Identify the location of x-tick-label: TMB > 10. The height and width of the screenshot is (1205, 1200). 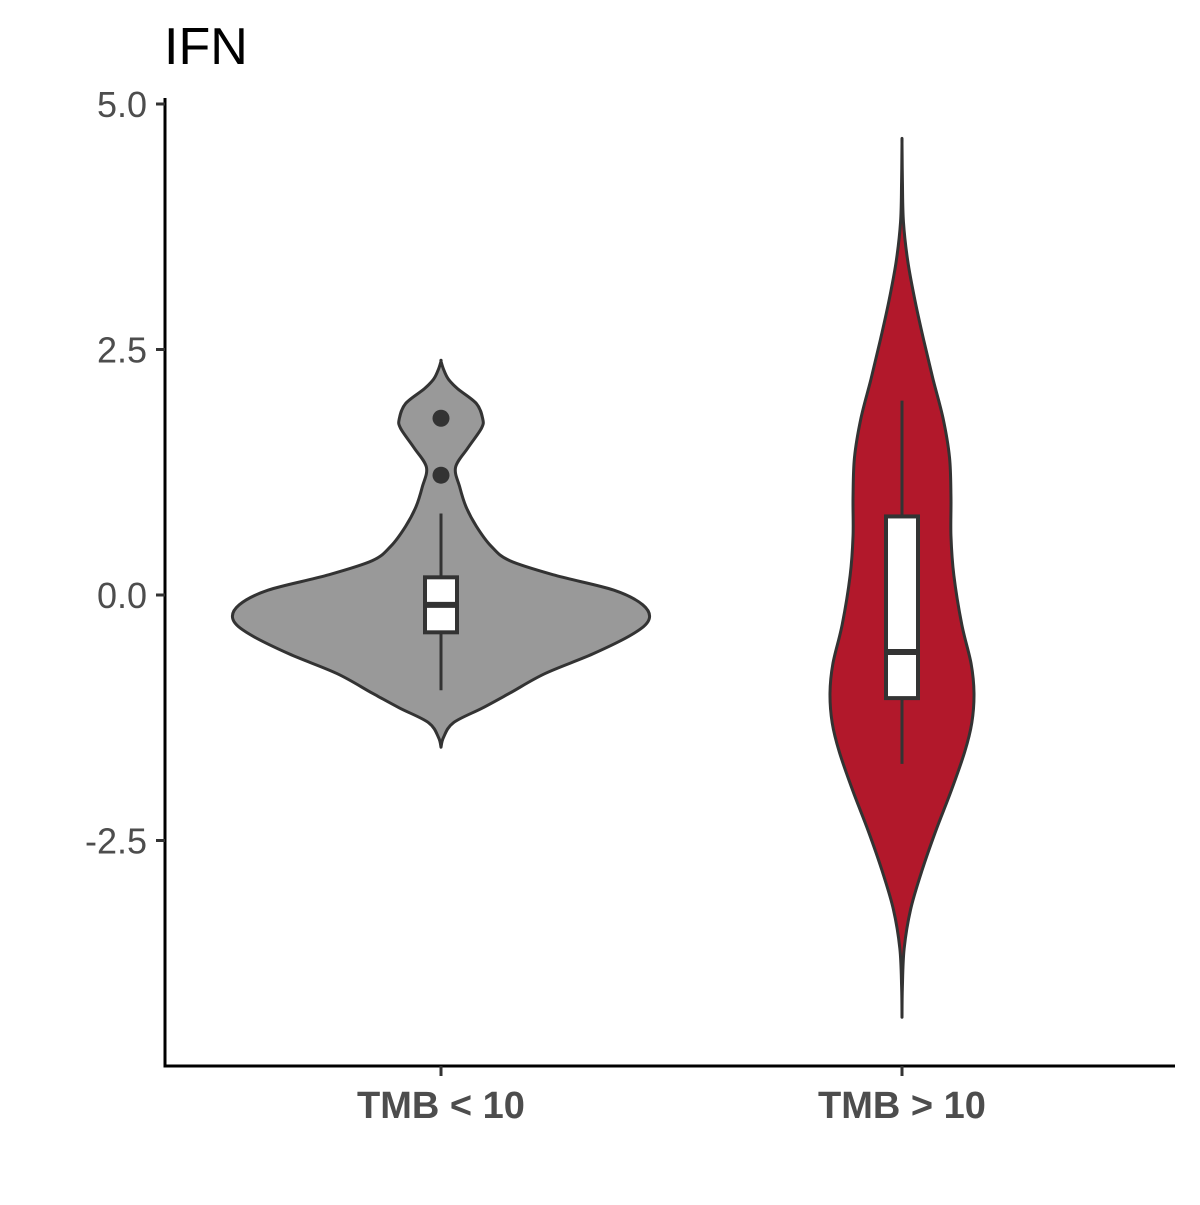
(902, 1106).